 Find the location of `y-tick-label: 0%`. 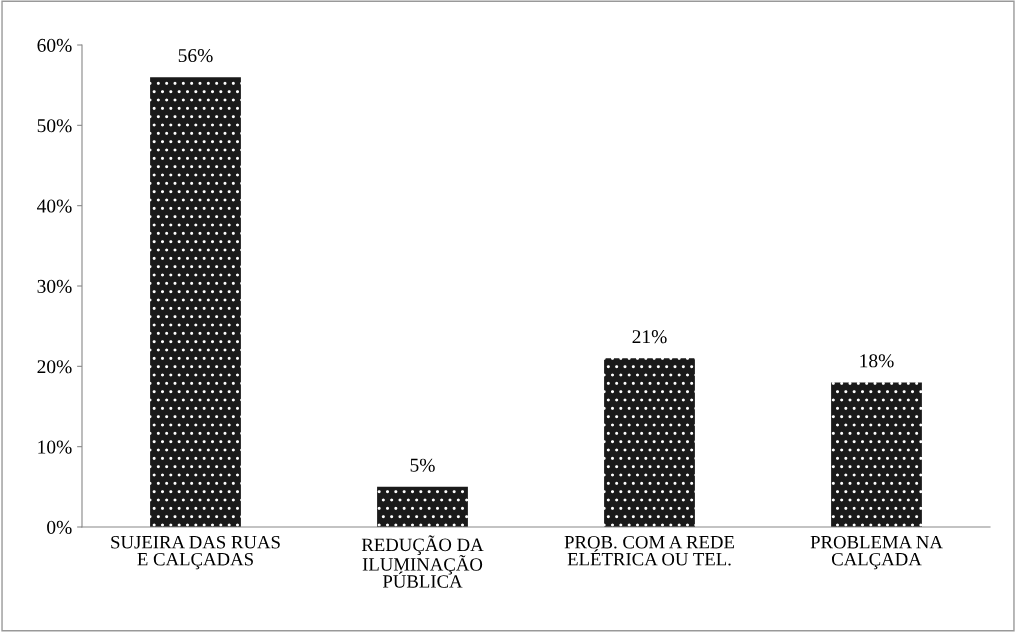

y-tick-label: 0% is located at coordinates (59, 527).